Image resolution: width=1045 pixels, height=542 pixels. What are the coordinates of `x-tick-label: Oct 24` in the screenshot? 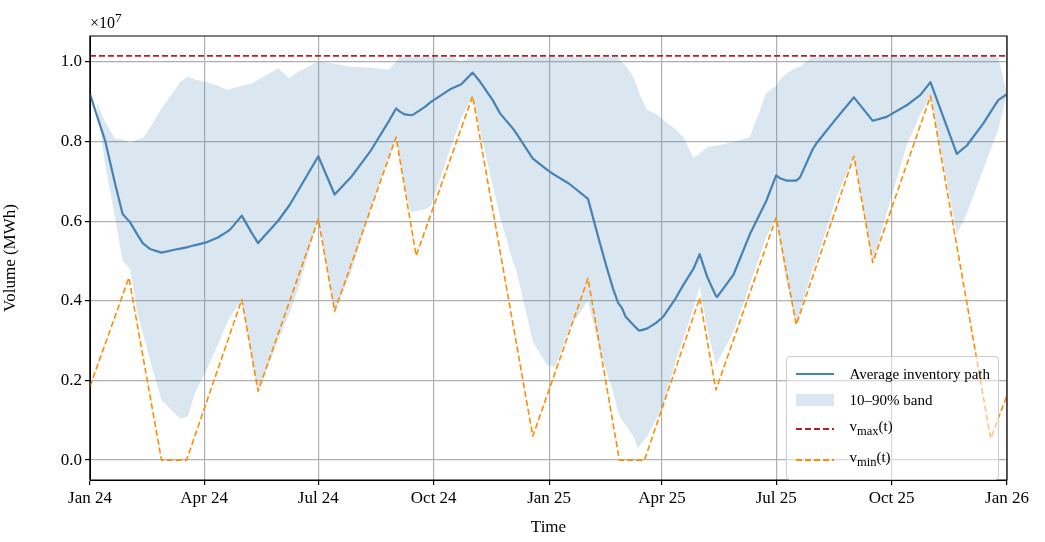 It's located at (434, 497).